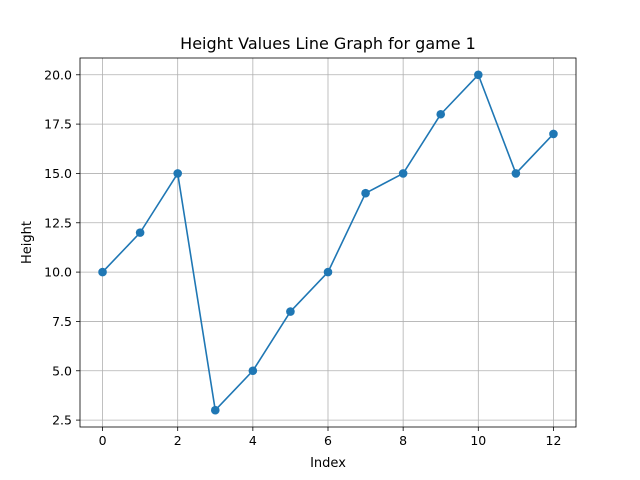 The width and height of the screenshot is (640, 480). What do you see at coordinates (27, 242) in the screenshot?
I see `y-axis-title: Height` at bounding box center [27, 242].